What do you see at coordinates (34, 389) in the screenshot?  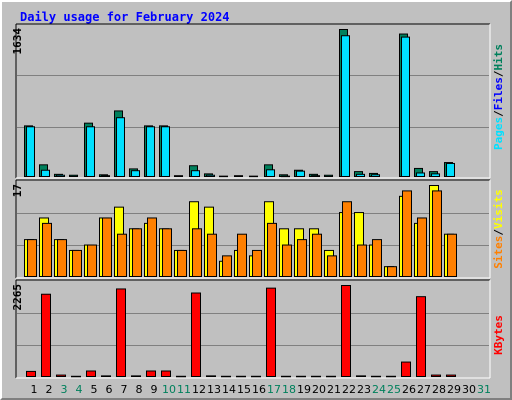 I see `day-label: 1` at bounding box center [34, 389].